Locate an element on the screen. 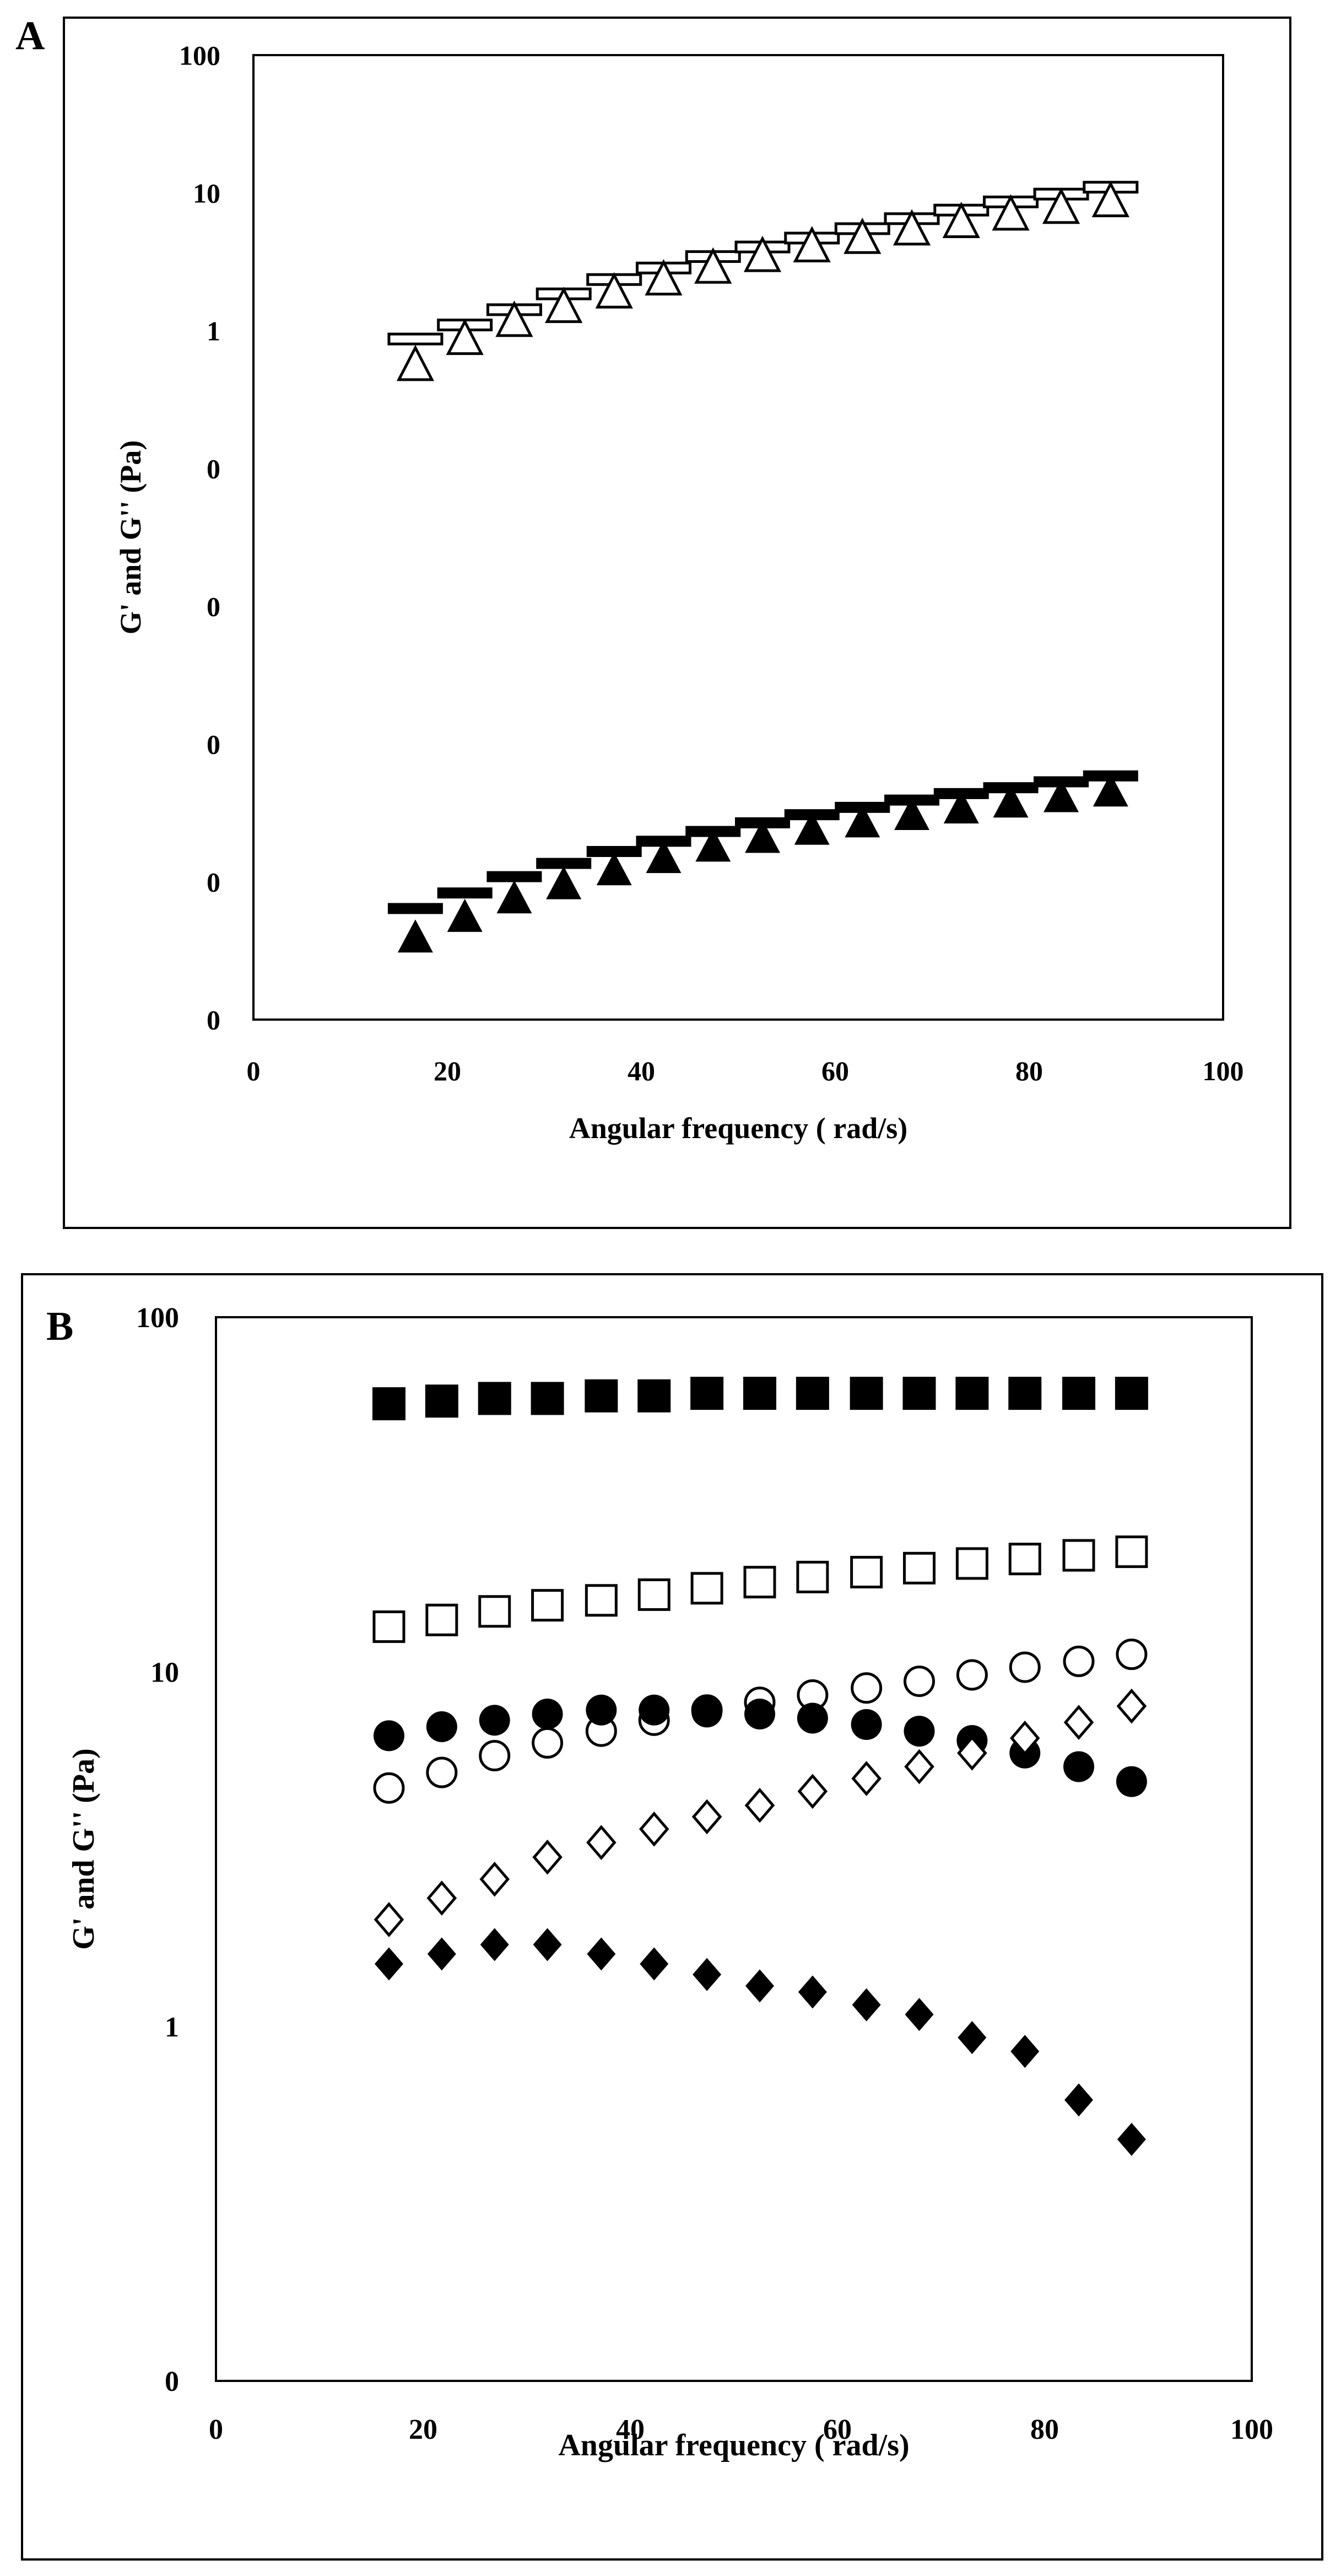  chart-b-x-tick-label: 20 is located at coordinates (423, 2430).